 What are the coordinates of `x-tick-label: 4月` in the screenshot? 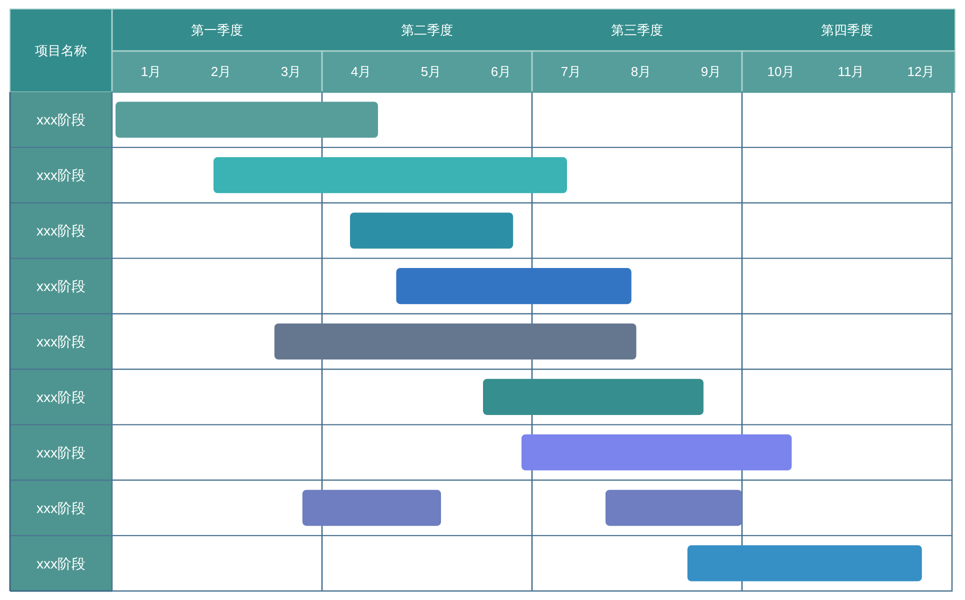 It's located at (361, 71).